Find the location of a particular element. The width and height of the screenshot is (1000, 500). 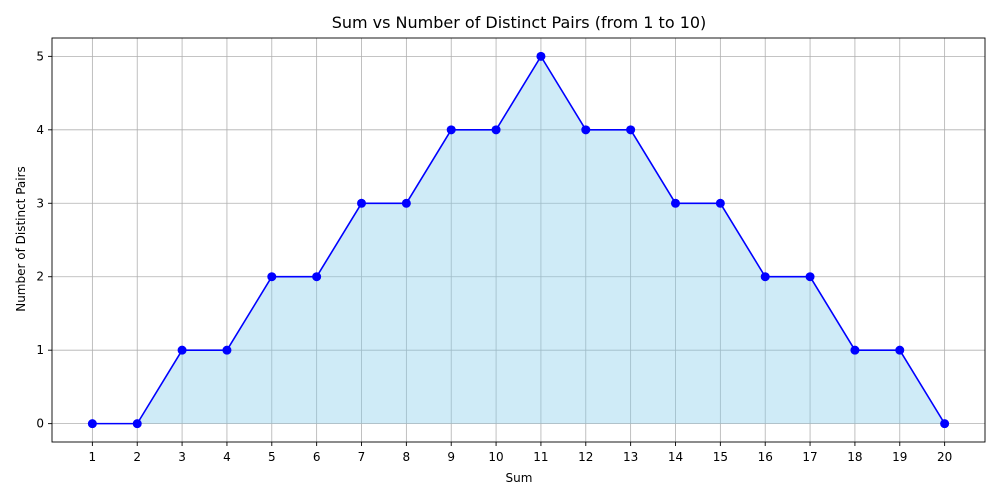

x-tick-label: 7 is located at coordinates (362, 457).